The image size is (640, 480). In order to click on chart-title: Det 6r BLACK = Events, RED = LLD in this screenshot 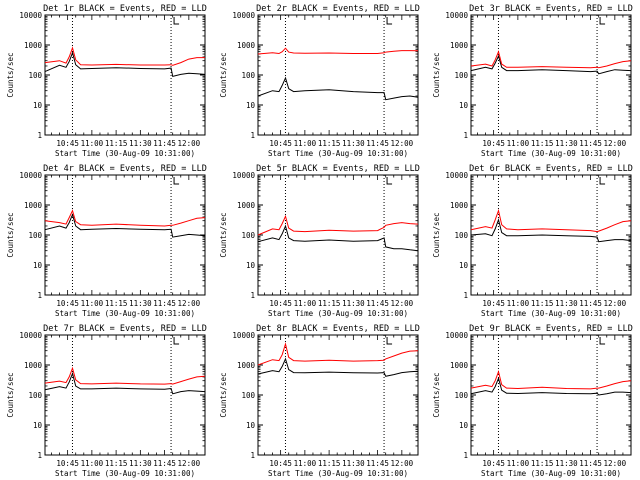, I will do `click(551, 169)`.